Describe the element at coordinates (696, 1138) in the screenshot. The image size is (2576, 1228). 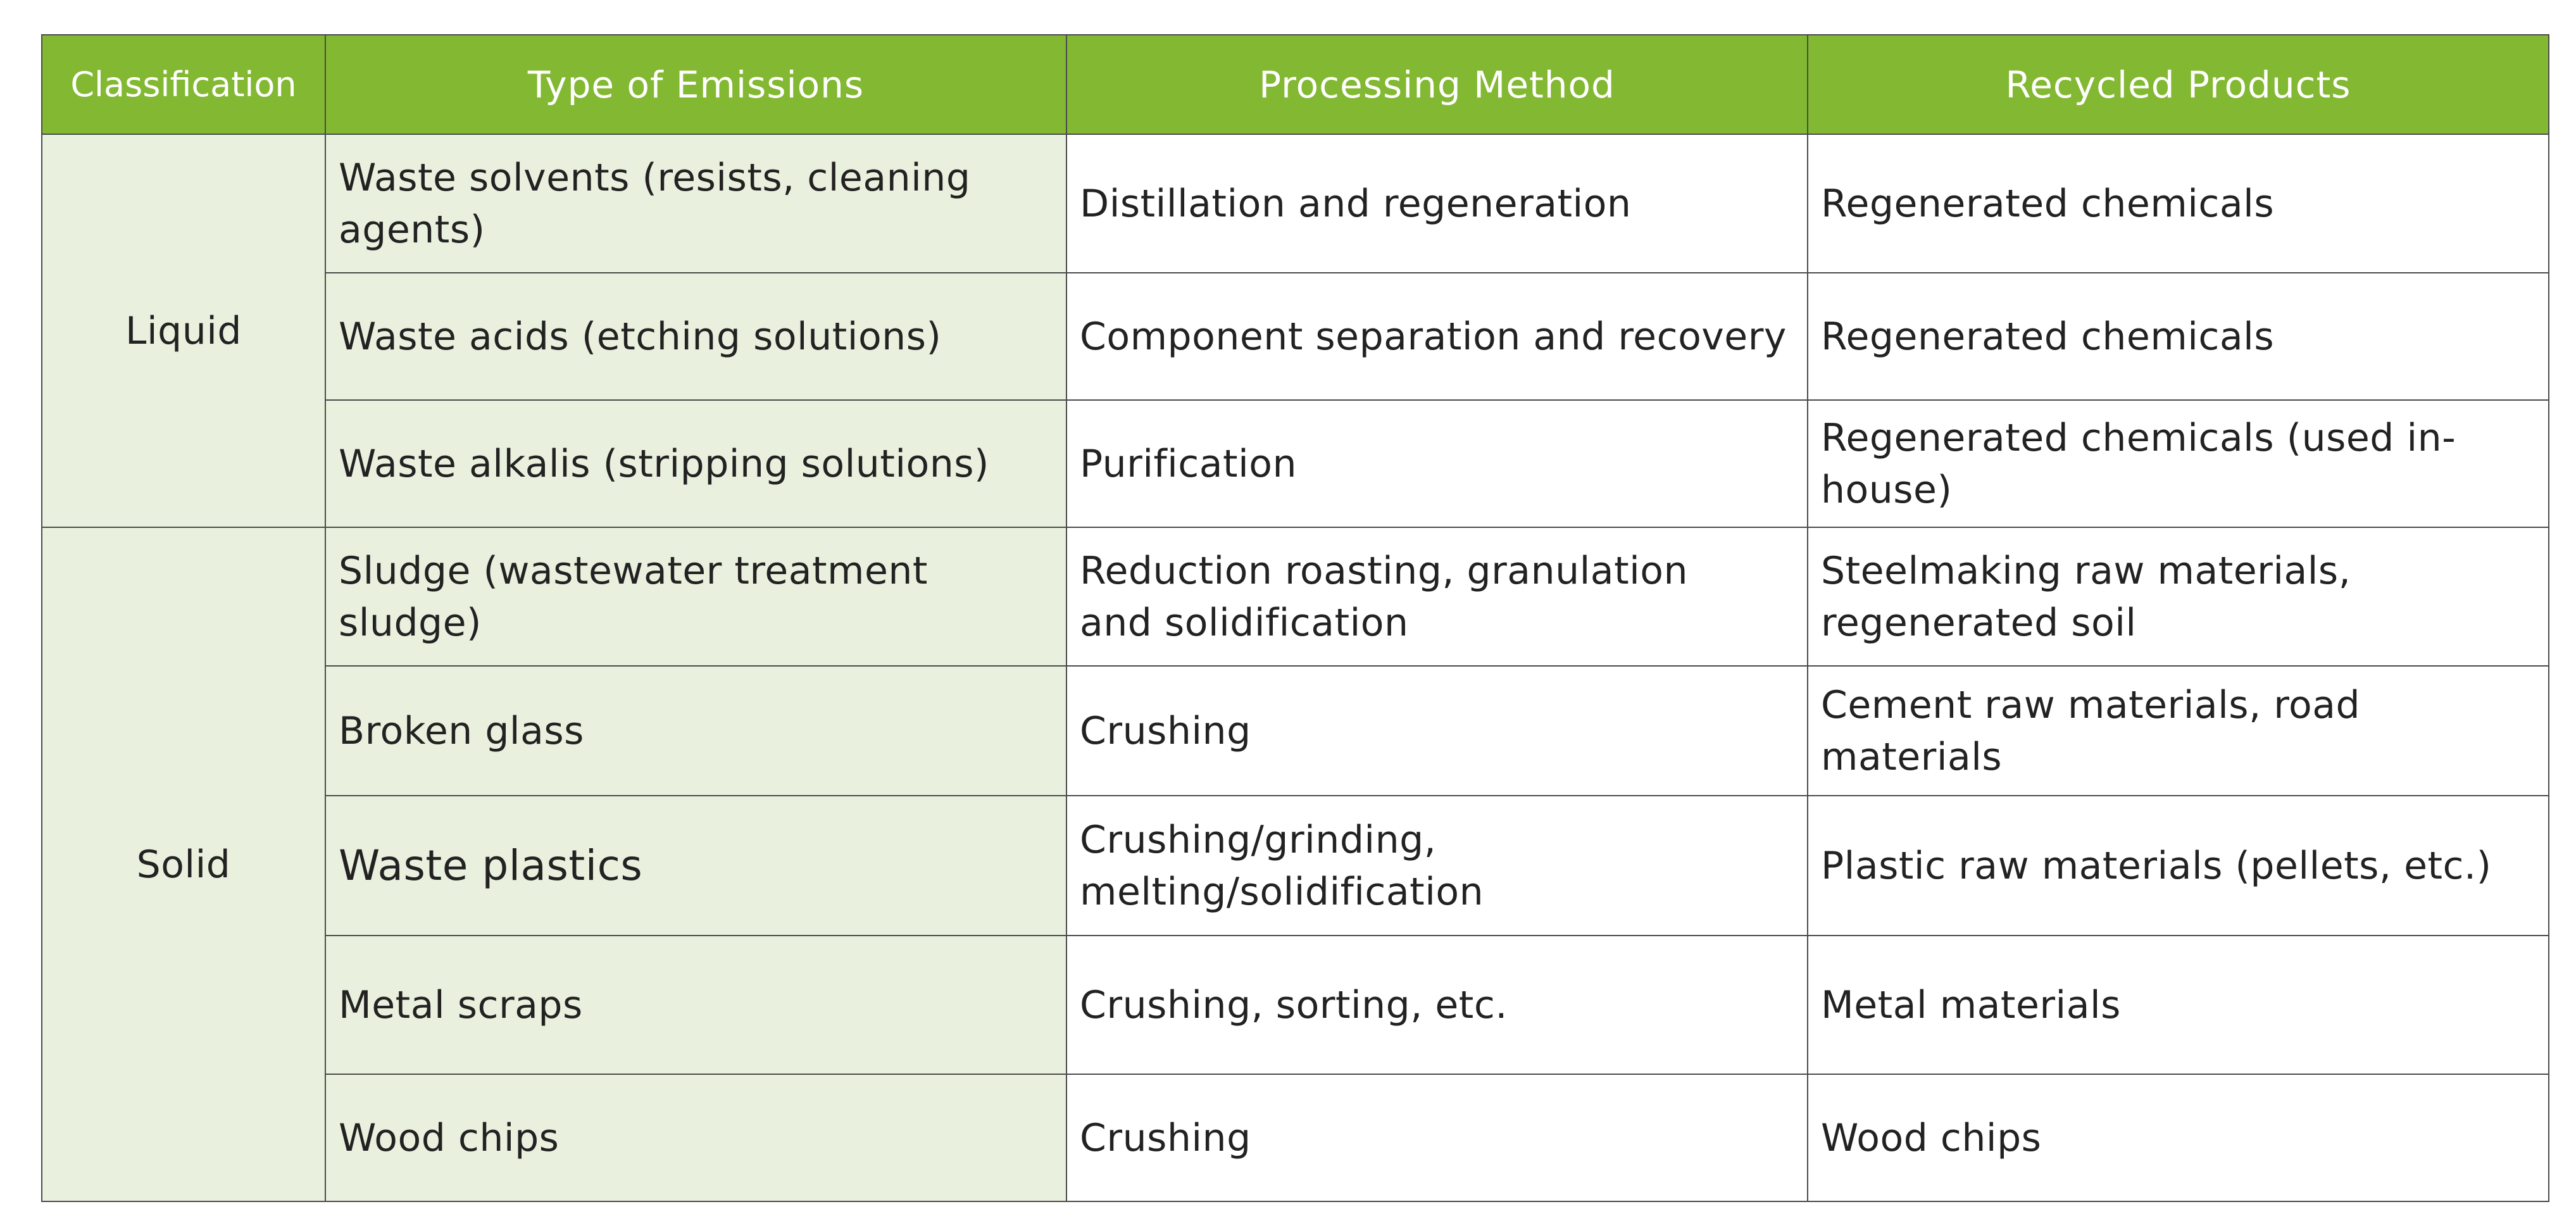
I see `emission-cell: Wood chips` at that location.